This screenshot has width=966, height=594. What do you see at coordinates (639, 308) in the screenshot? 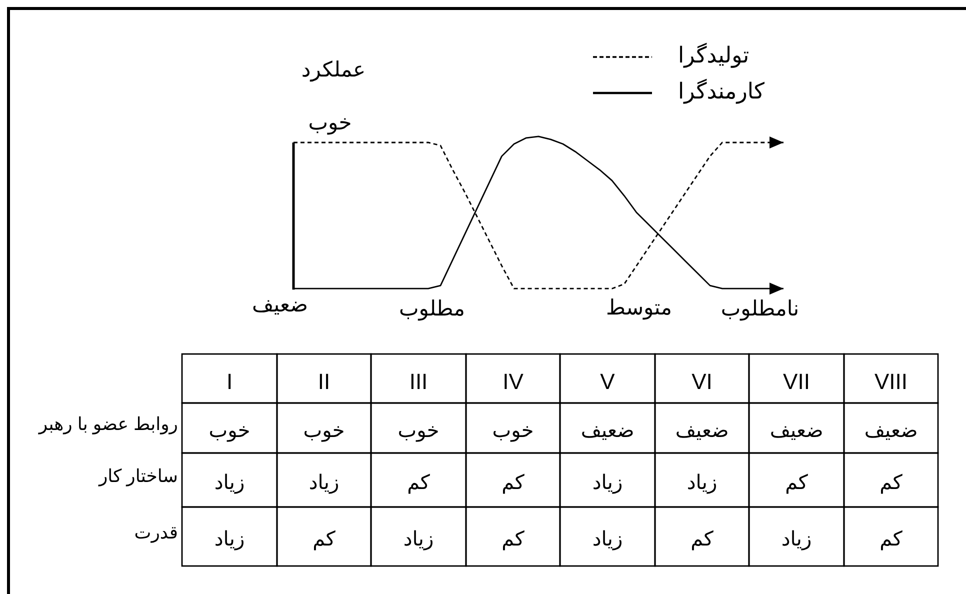
I see `annotation: متوسط` at bounding box center [639, 308].